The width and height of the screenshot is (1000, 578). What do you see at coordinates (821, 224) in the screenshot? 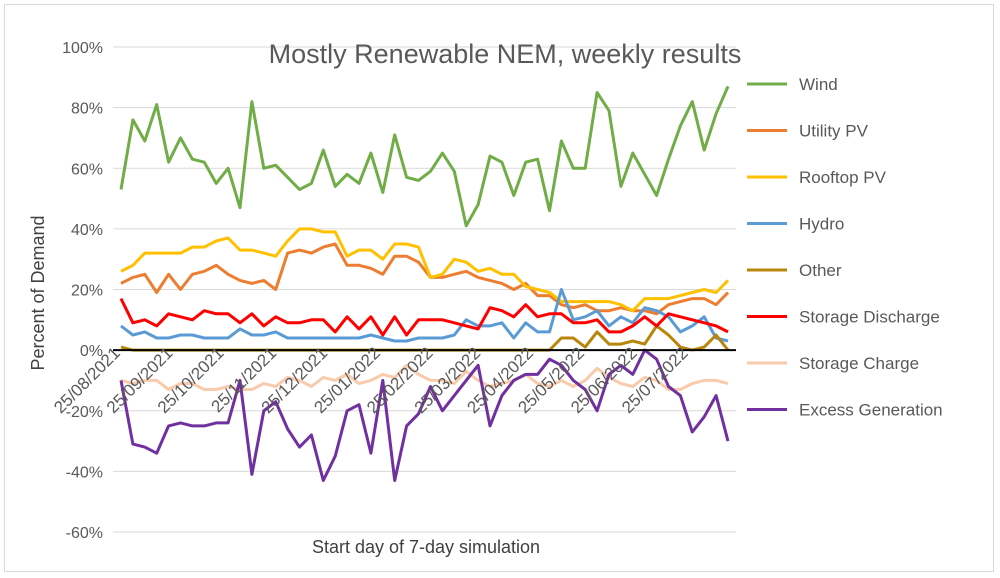
I see `legend-label-hydro: Hydro` at bounding box center [821, 224].